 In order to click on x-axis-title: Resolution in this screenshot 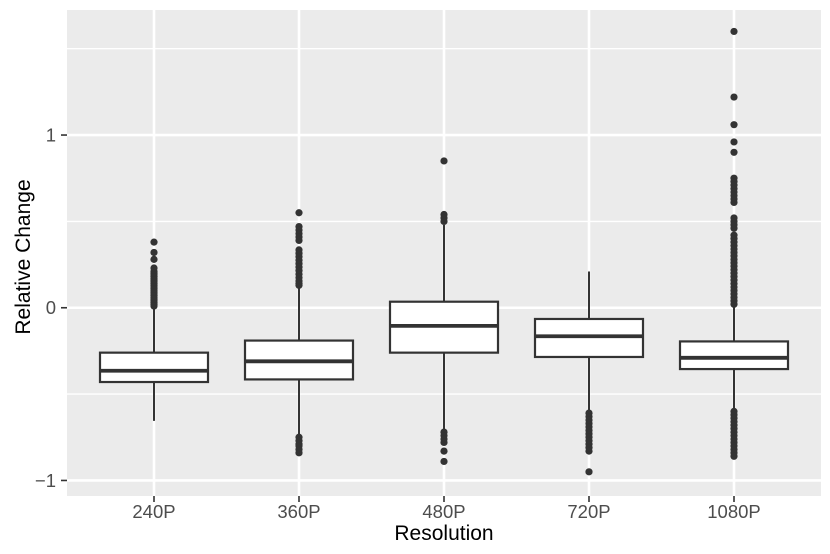, I will do `click(443, 533)`.